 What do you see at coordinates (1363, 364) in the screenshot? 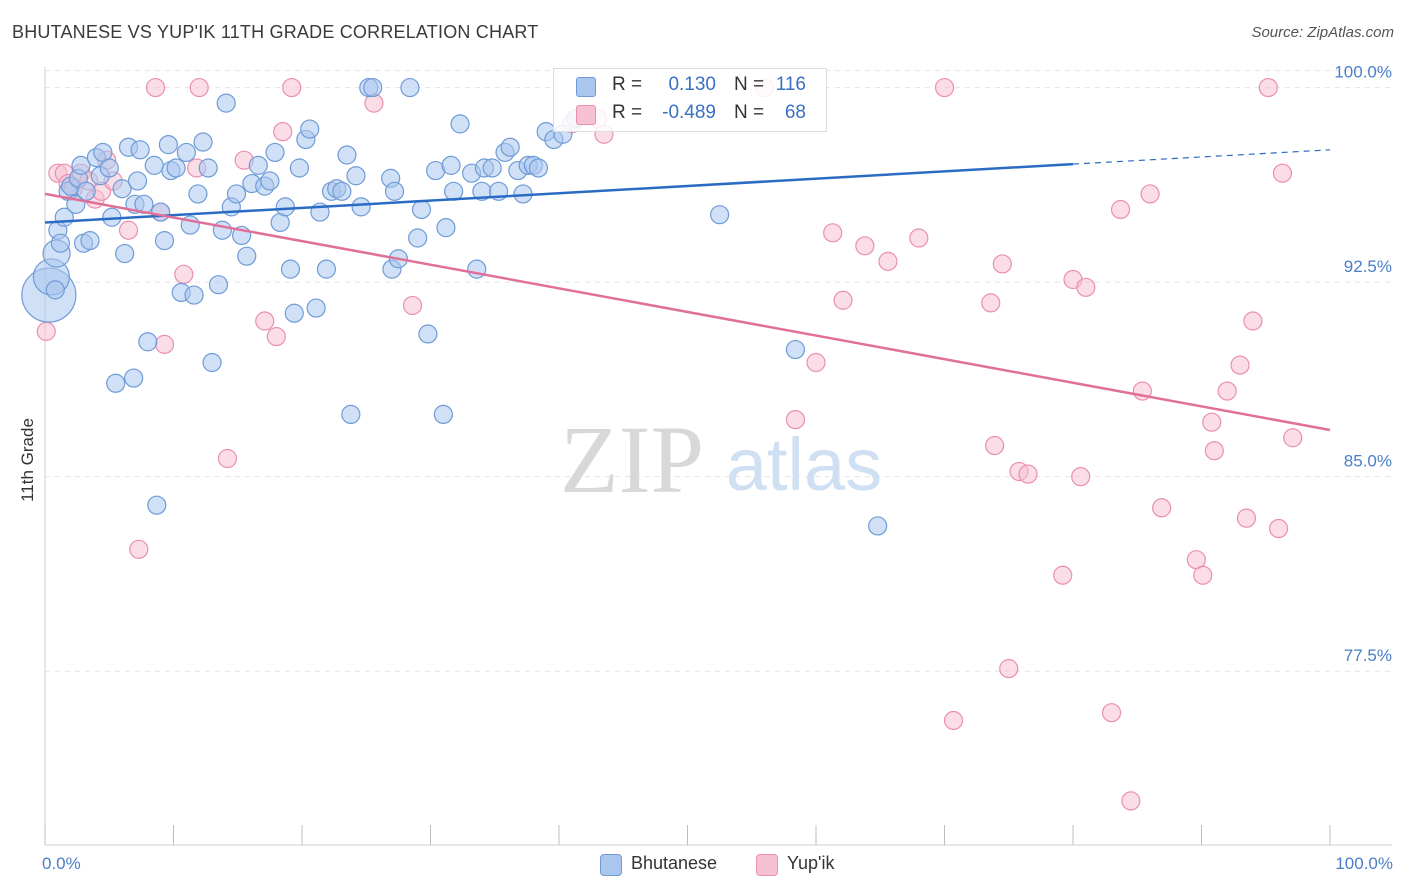
I see `y-tick-labels: 100.0% 92.5% 85.0% 77.5%` at bounding box center [1363, 364].